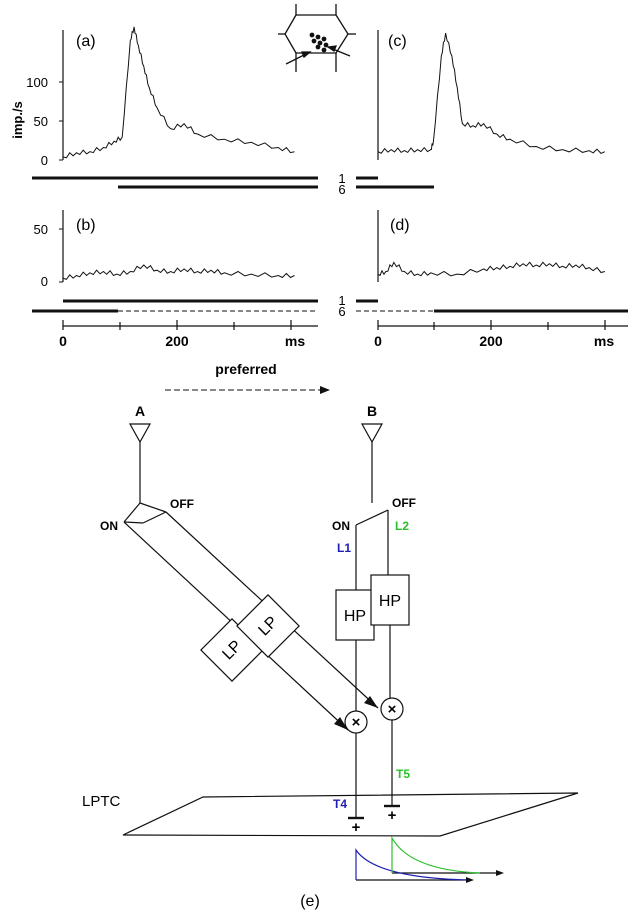 This screenshot has height=914, width=633. Describe the element at coordinates (491, 341) in the screenshot. I see `xtick-200-right: 200` at that location.